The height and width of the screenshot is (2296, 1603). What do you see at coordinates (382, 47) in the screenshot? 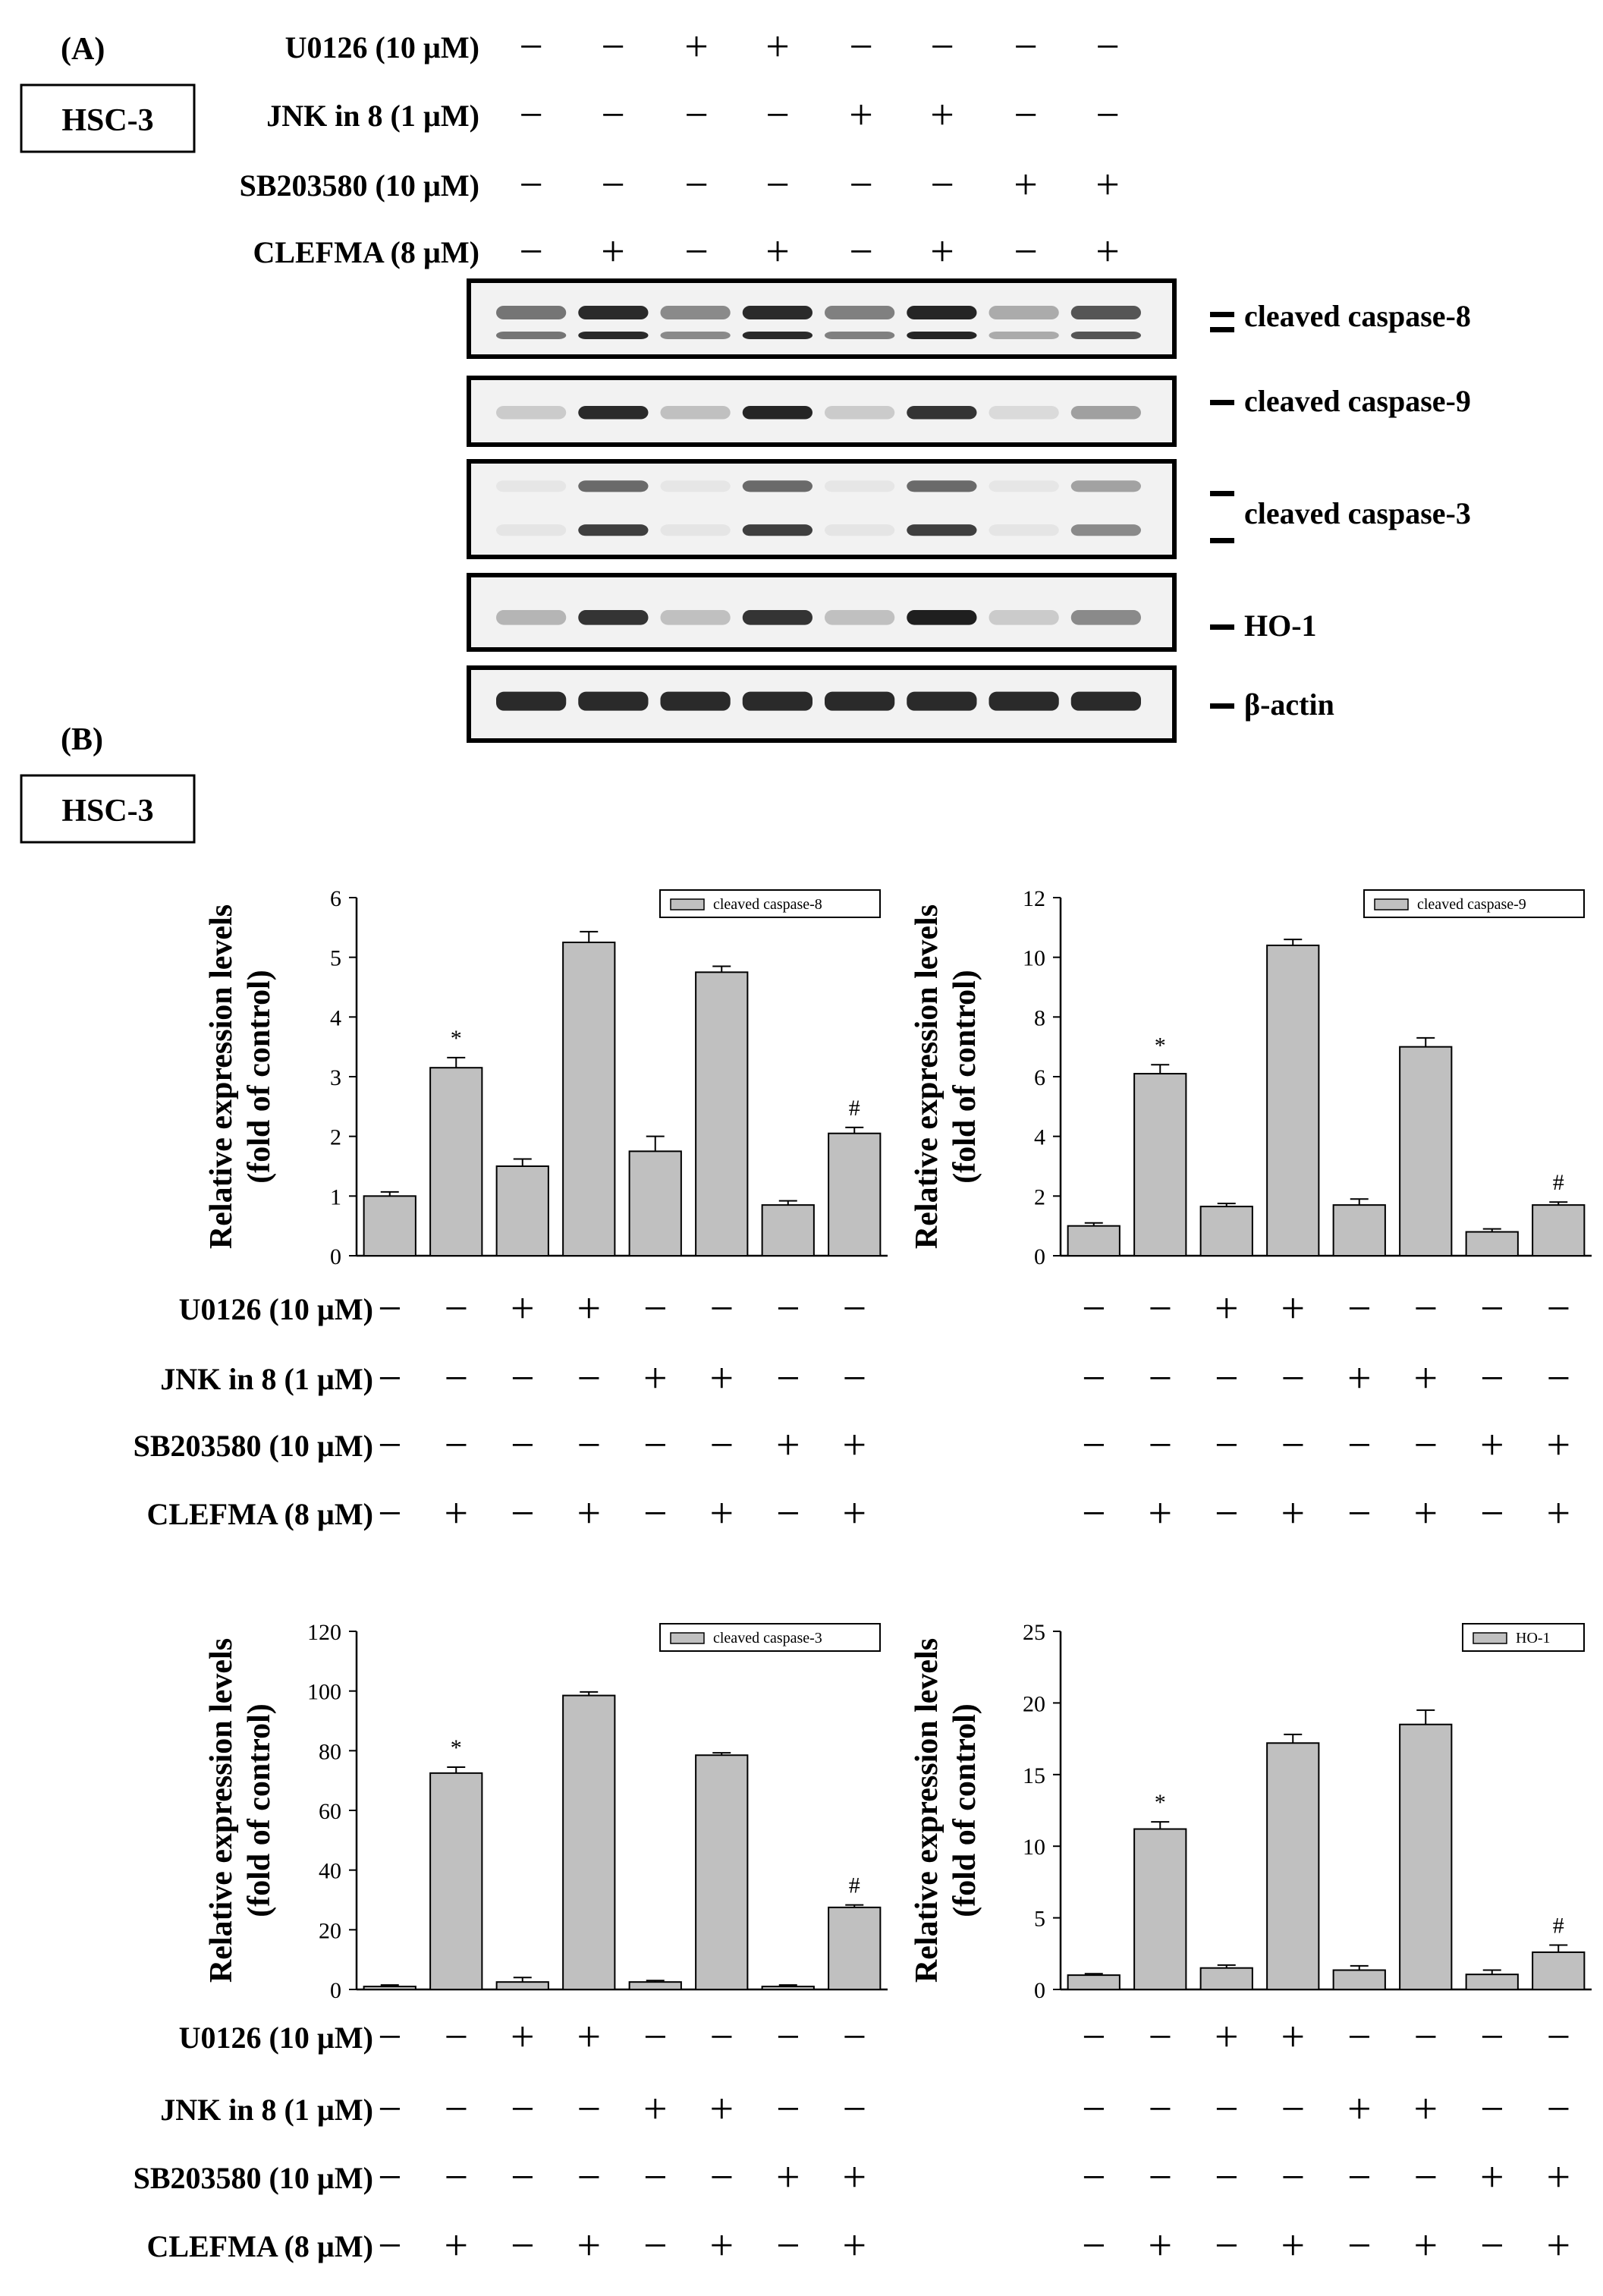
I see `treatment-label-a: U0126 (10 µM)` at bounding box center [382, 47].